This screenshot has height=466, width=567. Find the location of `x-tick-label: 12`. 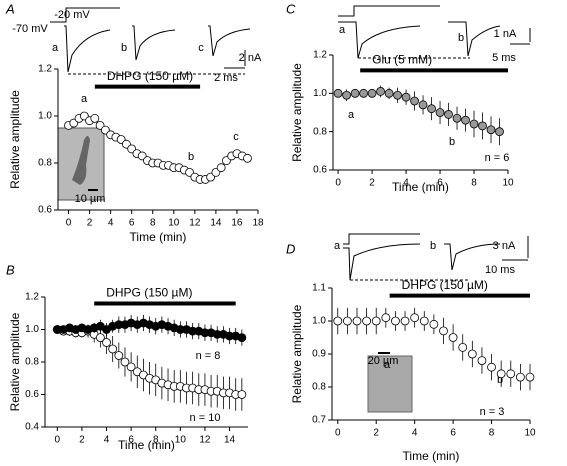

x-tick-label: 12 is located at coordinates (195, 223).